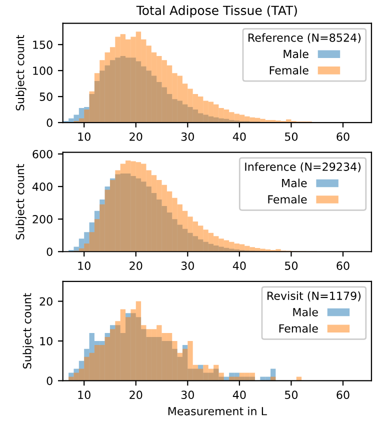 The height and width of the screenshot is (423, 381). Describe the element at coordinates (46, 96) in the screenshot. I see `y-tick-label: 50` at that location.